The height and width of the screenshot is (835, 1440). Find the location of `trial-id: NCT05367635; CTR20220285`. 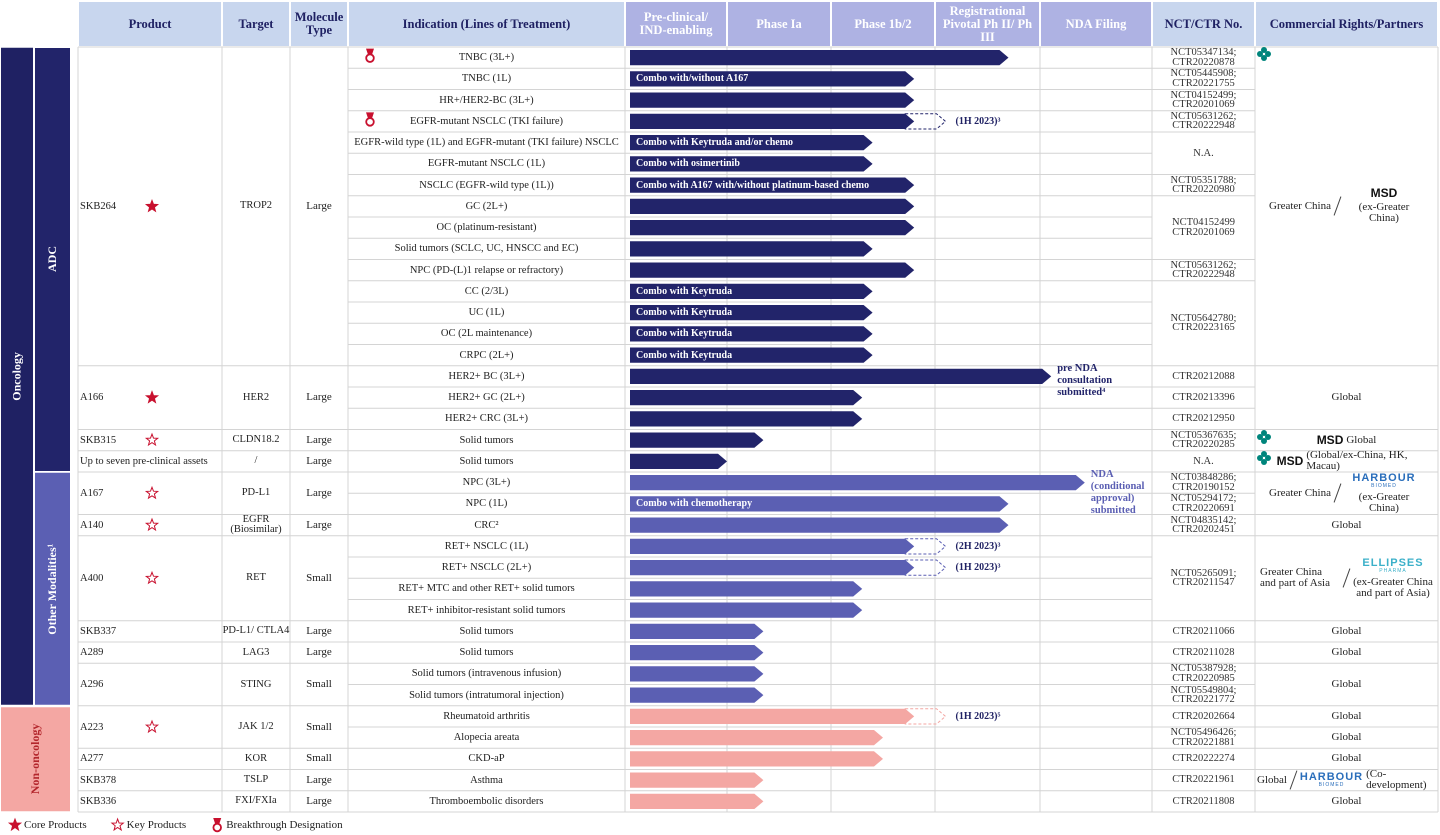

trial-id: NCT05367635; CTR20220285 is located at coordinates (1203, 440).